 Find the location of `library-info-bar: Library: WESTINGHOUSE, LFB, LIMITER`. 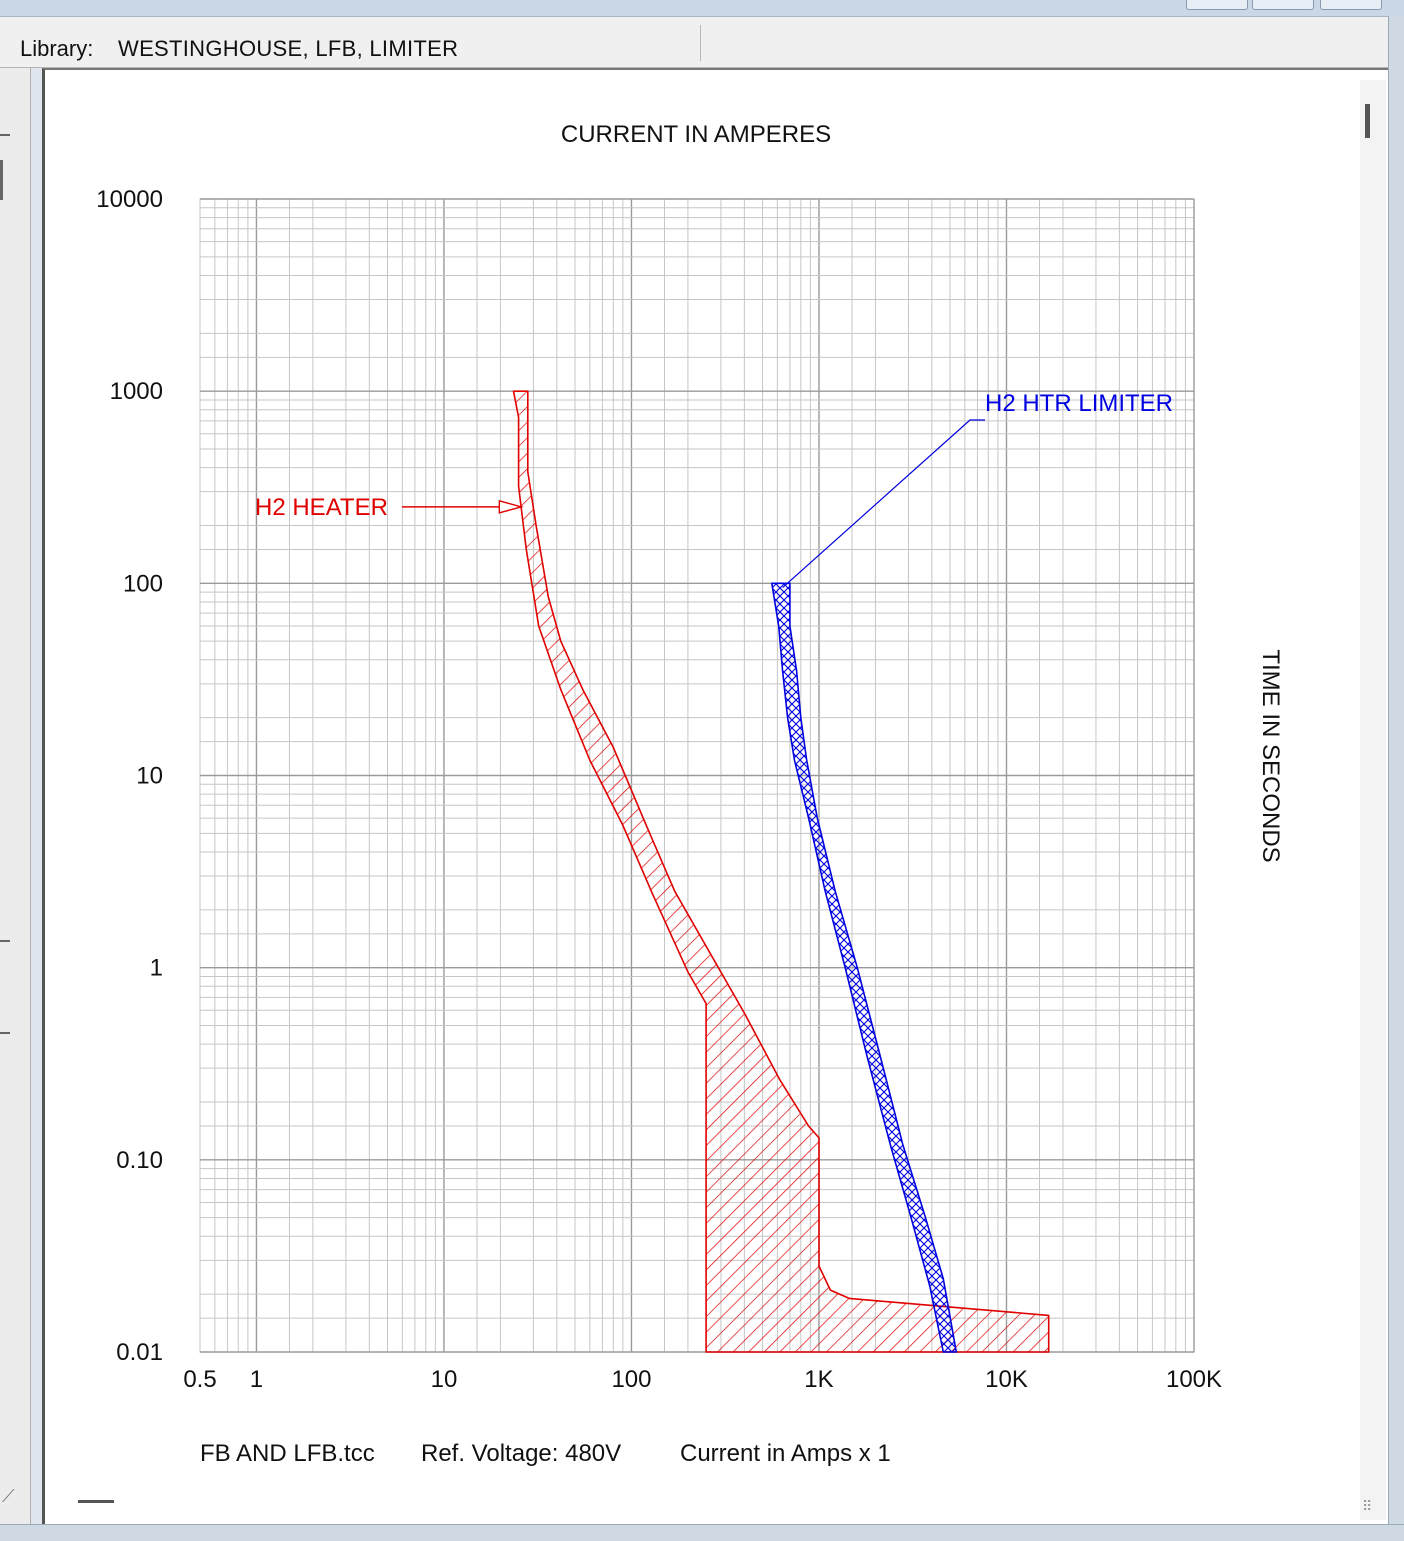

library-info-bar: Library: WESTINGHOUSE, LFB, LIMITER is located at coordinates (694, 42).